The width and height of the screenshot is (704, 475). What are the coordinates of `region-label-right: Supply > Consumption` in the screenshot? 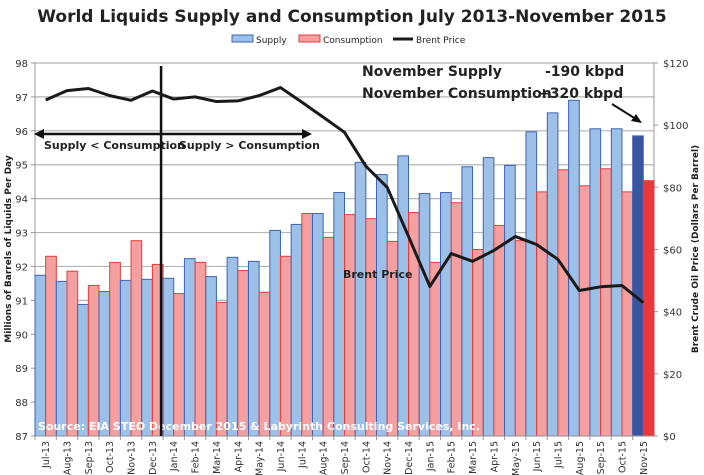 It's located at (249, 145).